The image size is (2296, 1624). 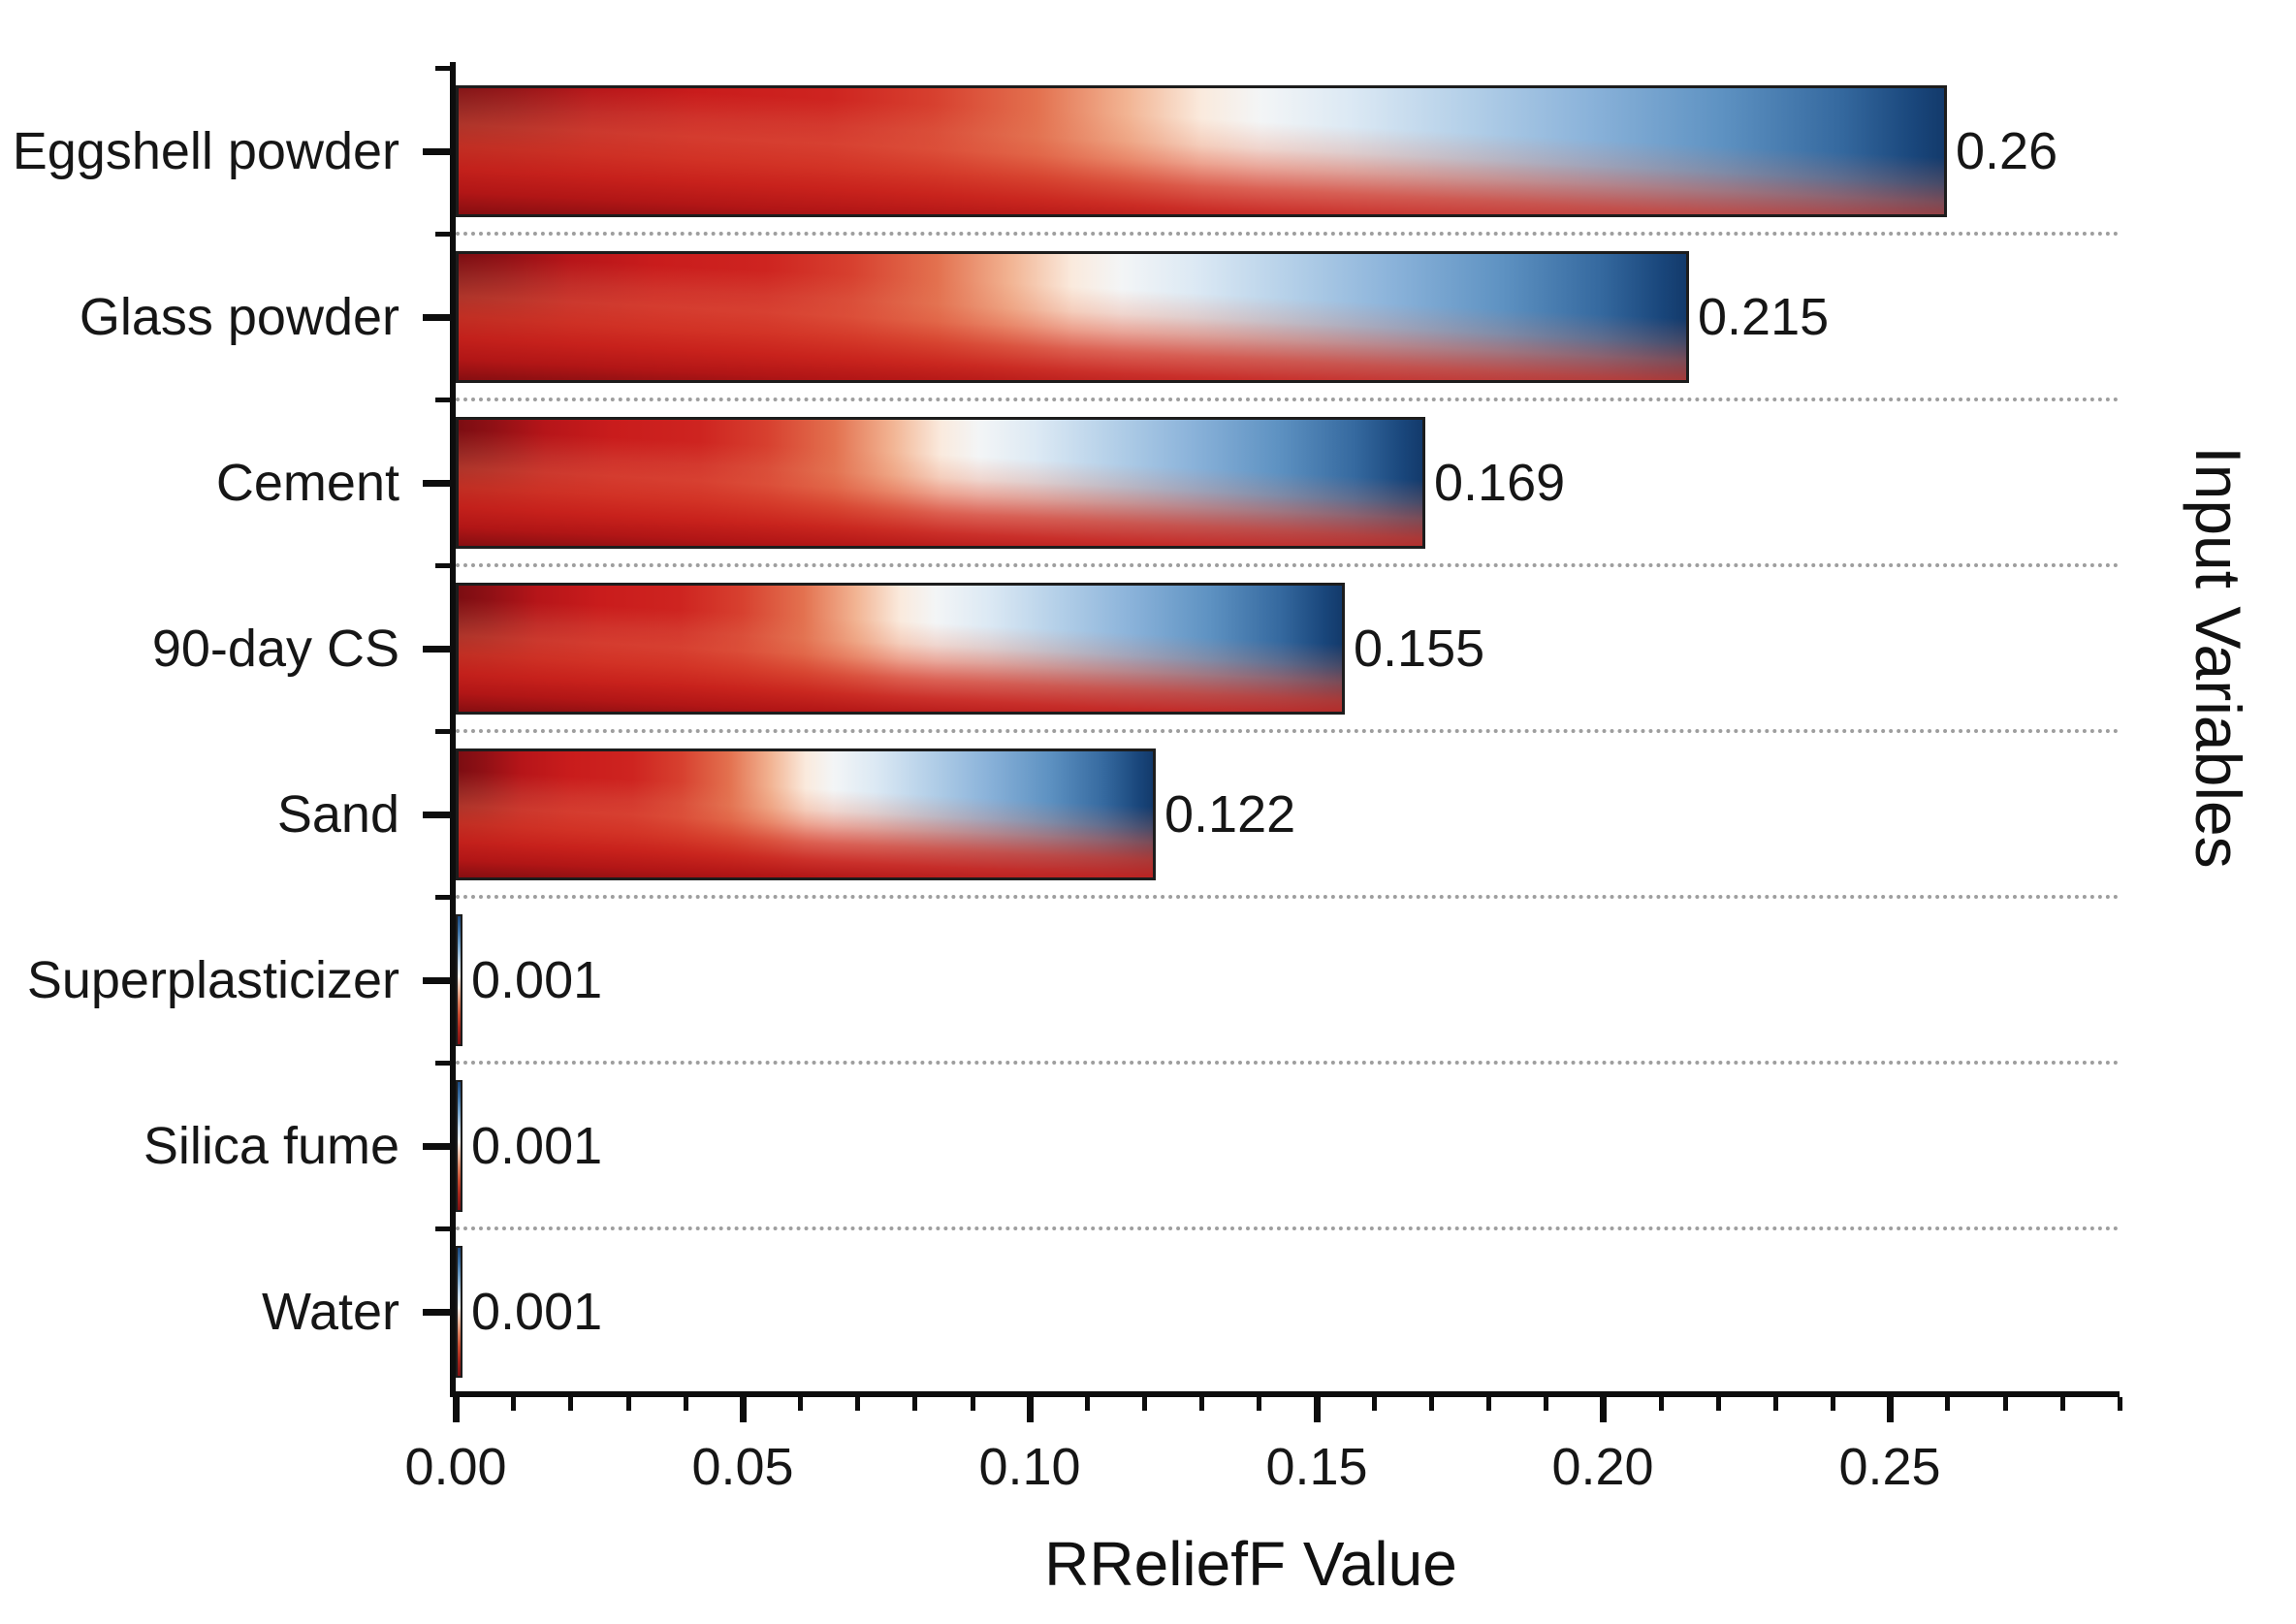 What do you see at coordinates (455, 1467) in the screenshot?
I see `x-tick-label: 0.00` at bounding box center [455, 1467].